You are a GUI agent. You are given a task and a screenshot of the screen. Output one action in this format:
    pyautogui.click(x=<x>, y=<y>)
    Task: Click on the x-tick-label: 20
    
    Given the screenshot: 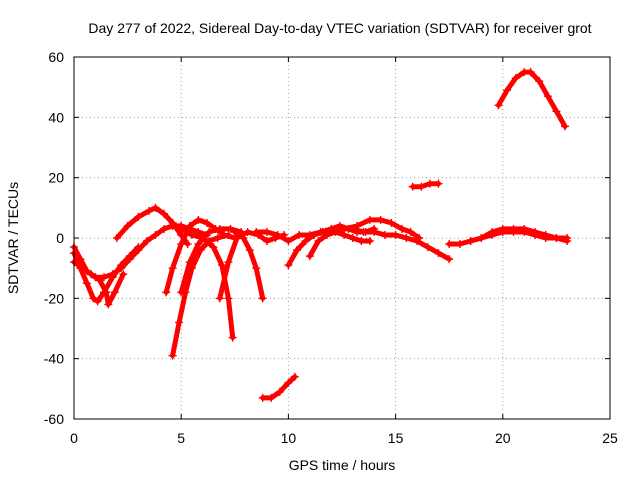 What is the action you would take?
    pyautogui.click(x=503, y=438)
    